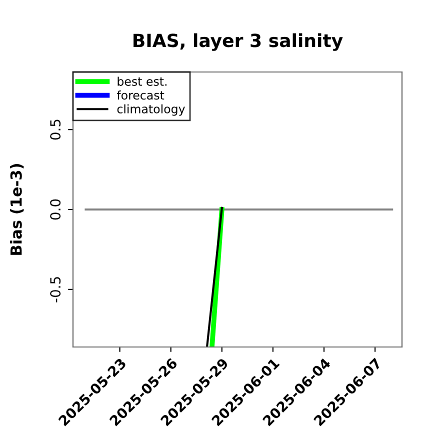 Image resolution: width=440 pixels, height=440 pixels. Describe the element at coordinates (17, 209) in the screenshot. I see `y-axis-title: Bias (1e-3)` at that location.